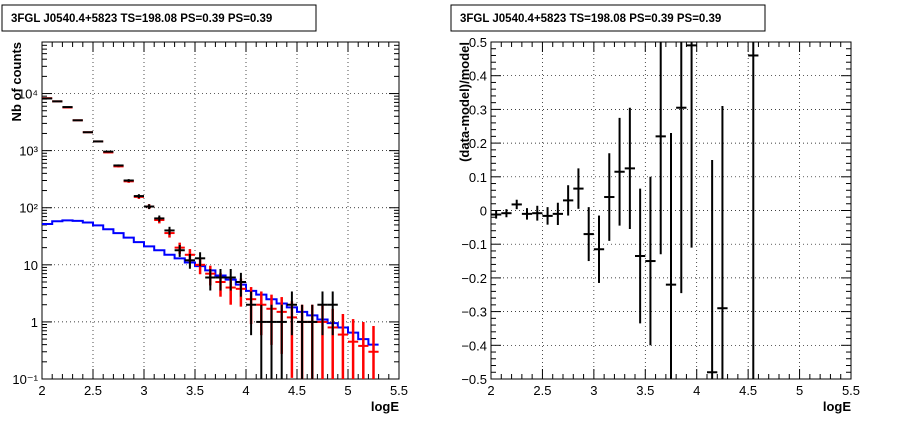  Describe the element at coordinates (34, 322) in the screenshot. I see `y-tick-label: 1` at that location.